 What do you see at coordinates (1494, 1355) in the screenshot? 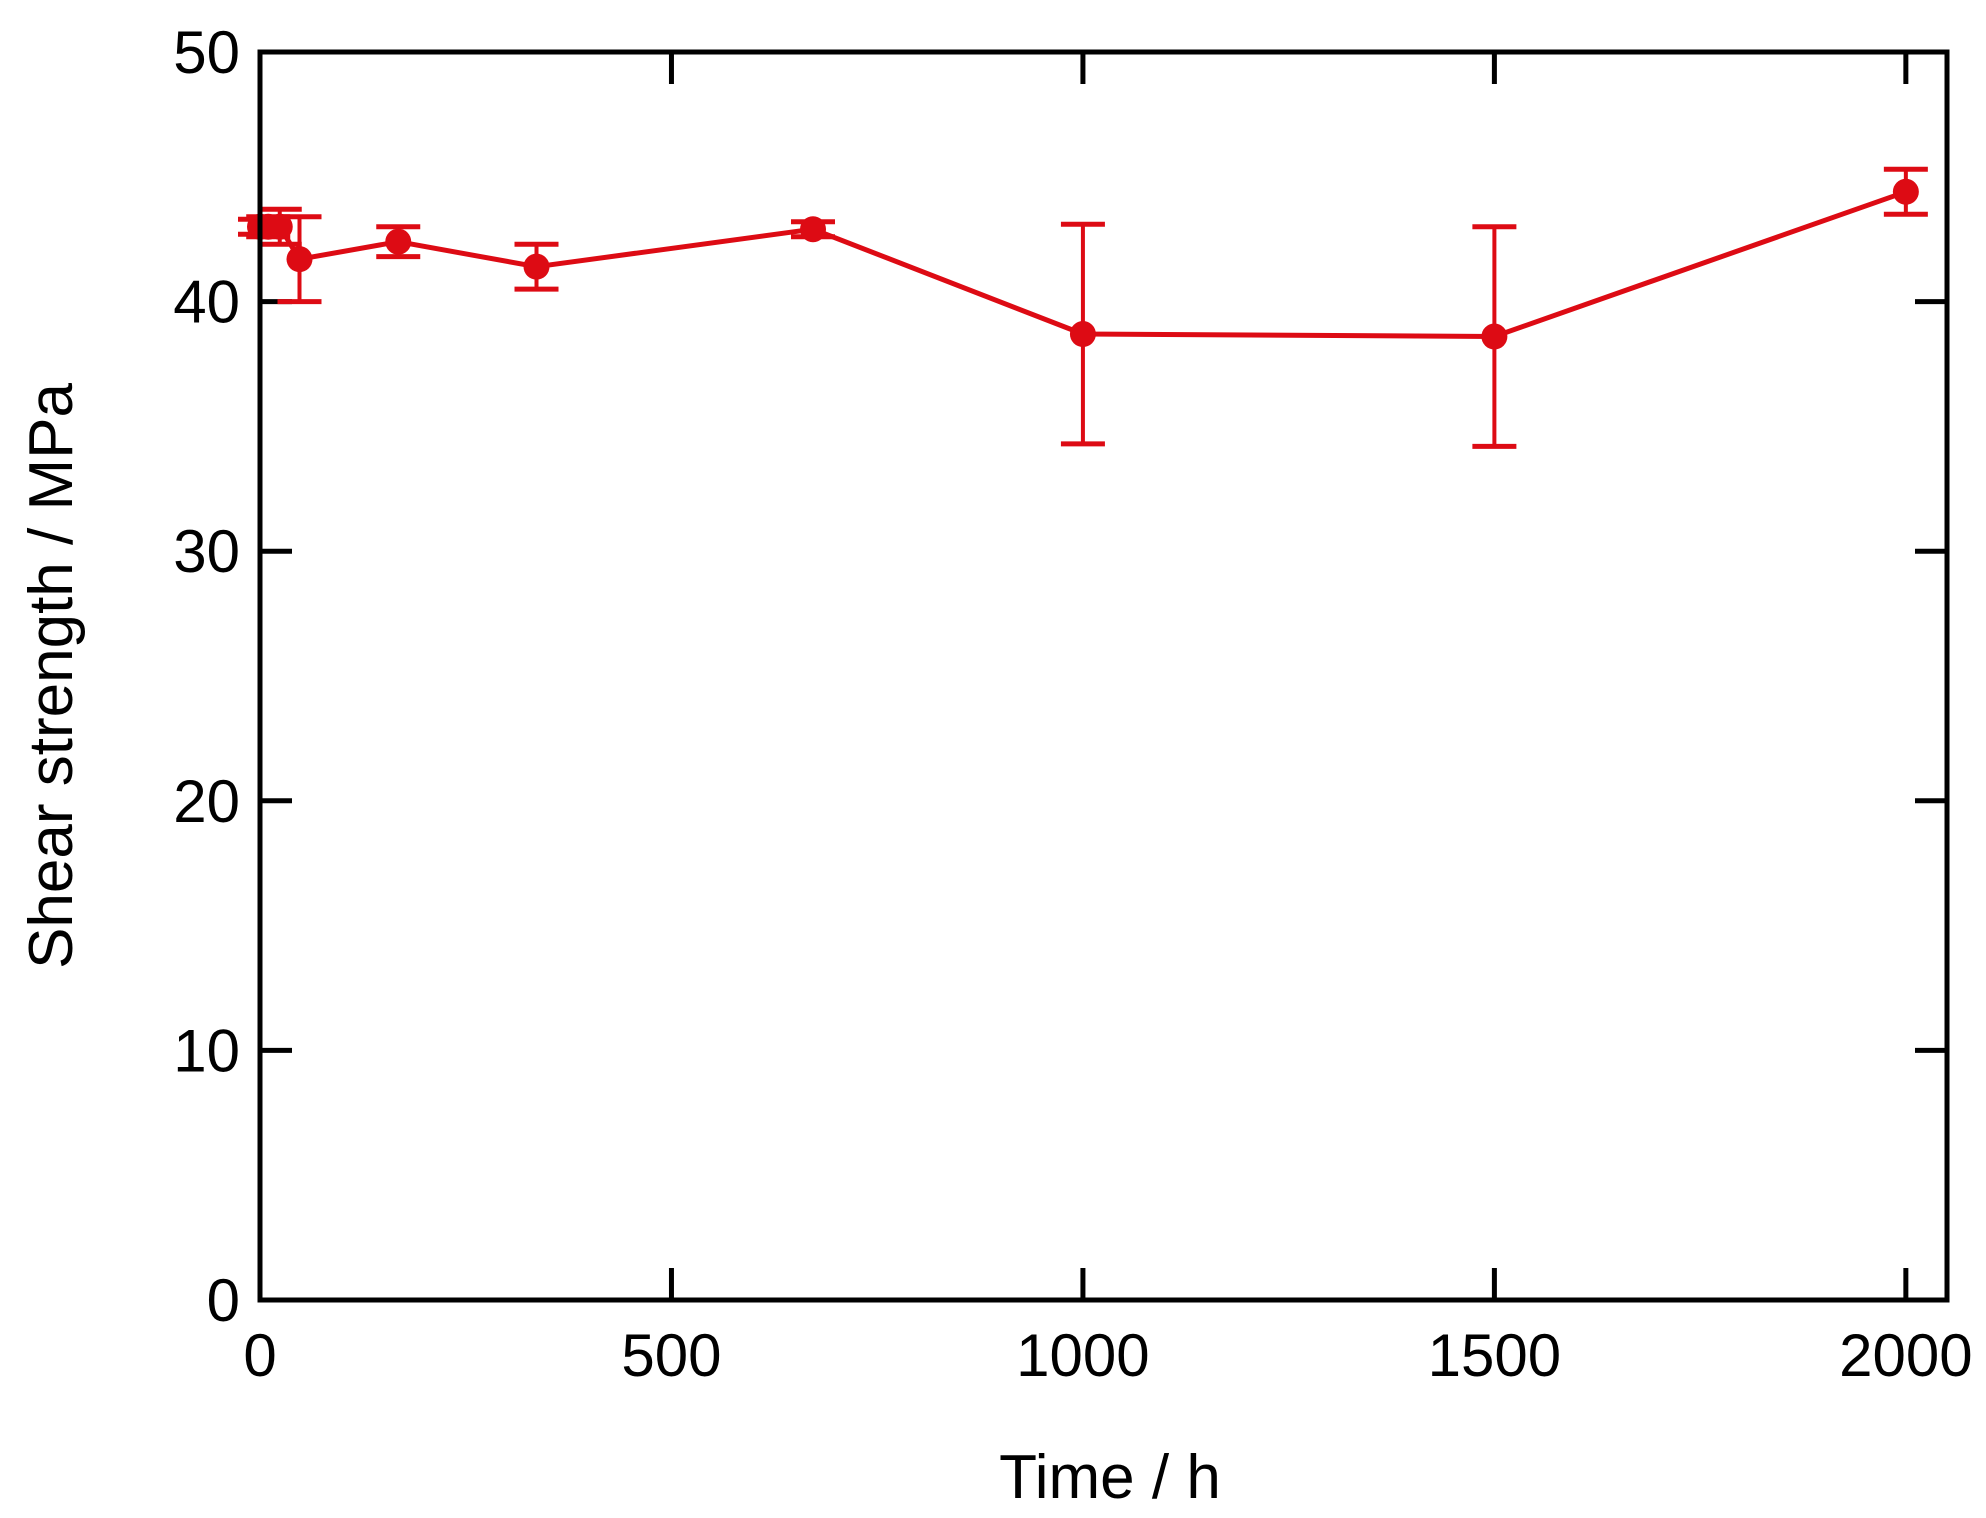
I see `x-tick-label: 1500` at bounding box center [1494, 1355].